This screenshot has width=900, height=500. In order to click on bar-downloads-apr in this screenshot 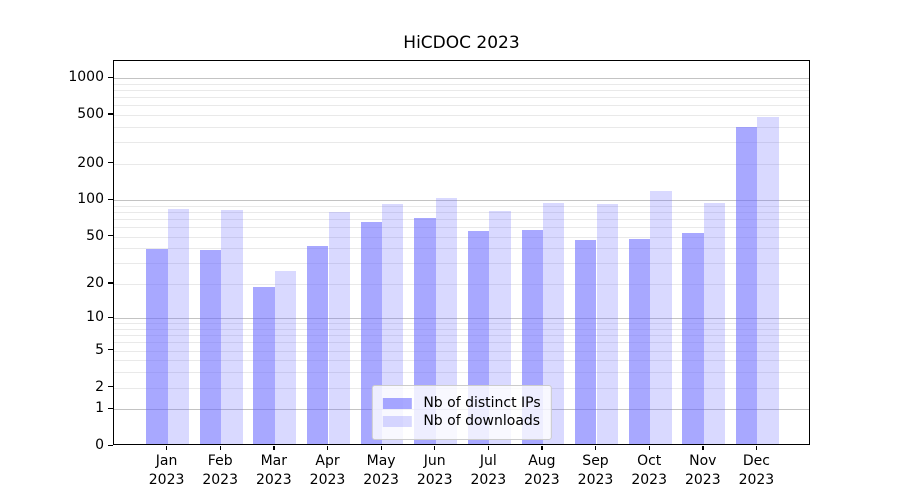, I will do `click(339, 327)`.